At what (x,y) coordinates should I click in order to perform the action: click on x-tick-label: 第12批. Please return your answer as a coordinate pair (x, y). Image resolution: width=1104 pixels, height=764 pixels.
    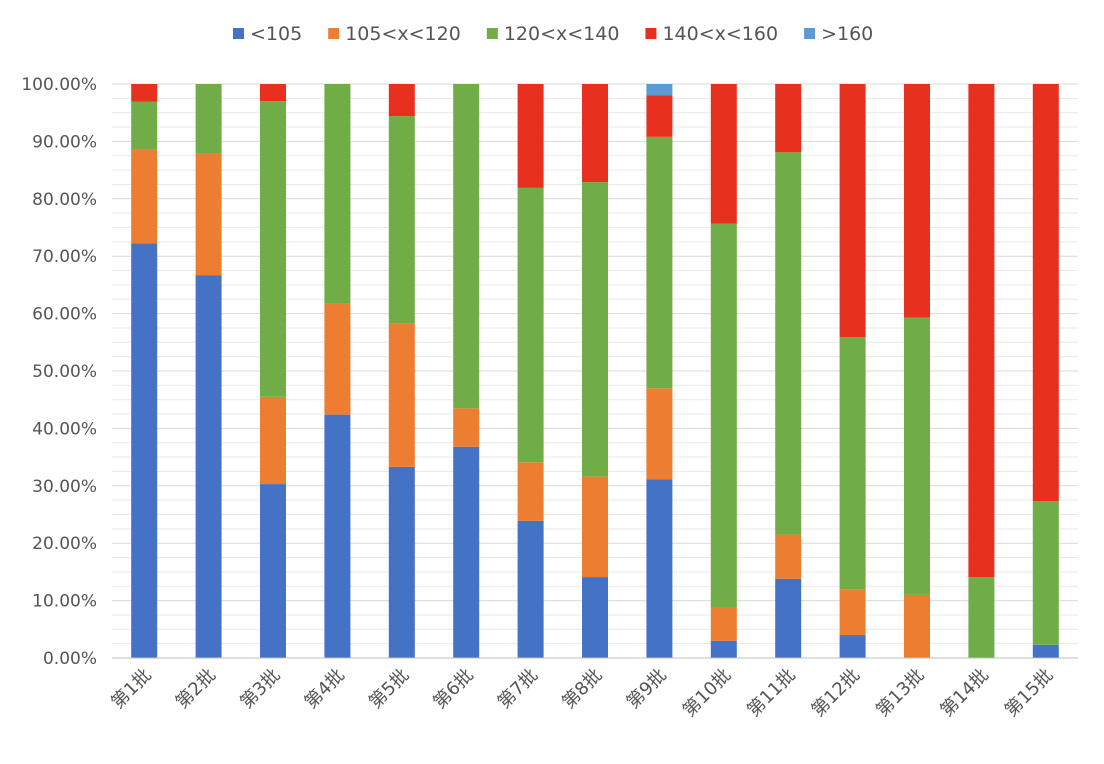
    Looking at the image, I should click on (836, 693).